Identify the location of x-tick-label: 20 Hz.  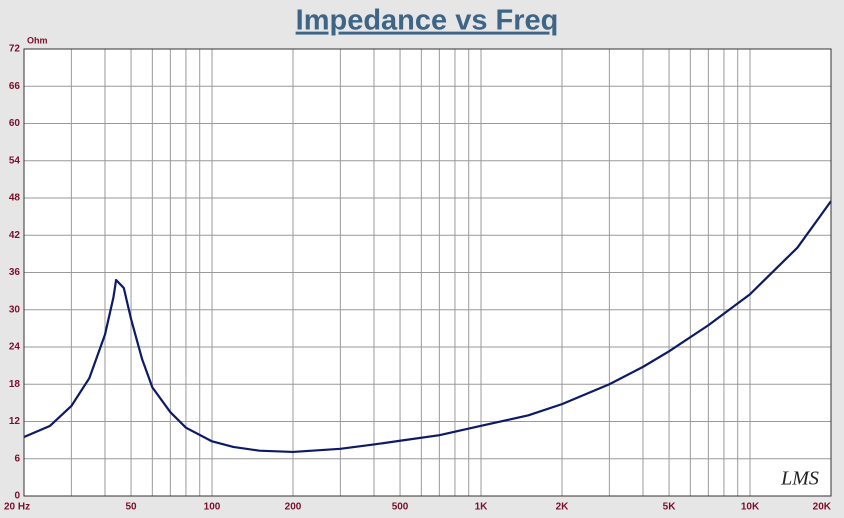
(17, 507).